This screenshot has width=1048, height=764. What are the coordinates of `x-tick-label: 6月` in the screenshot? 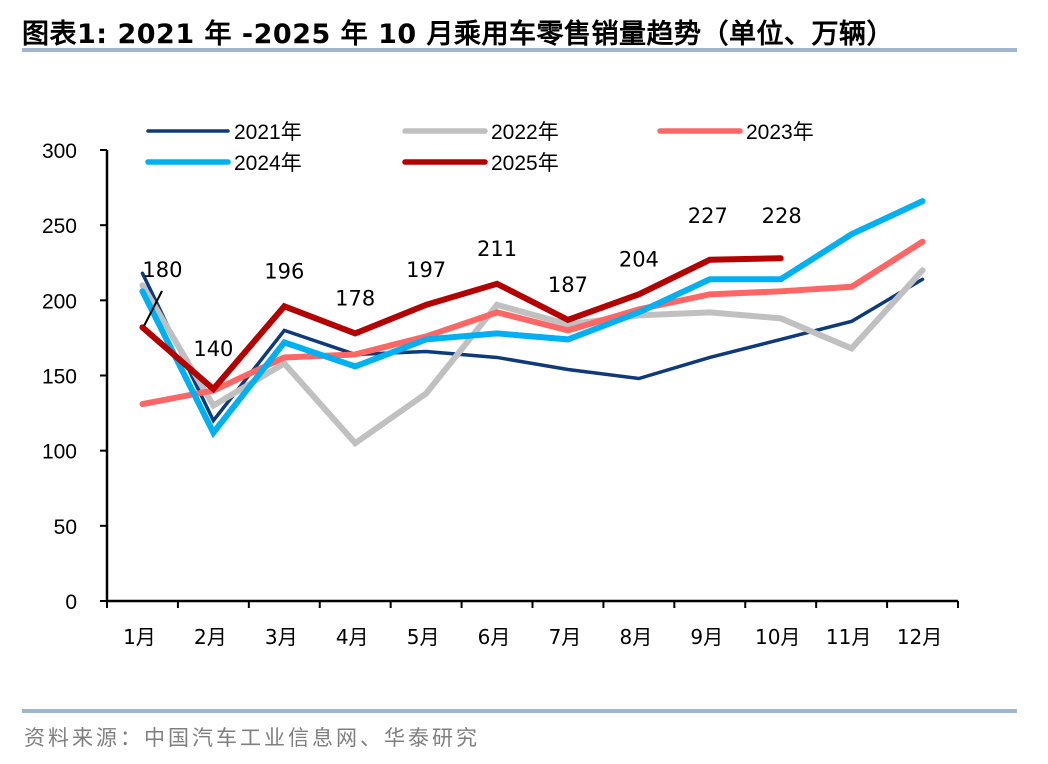 It's located at (494, 637).